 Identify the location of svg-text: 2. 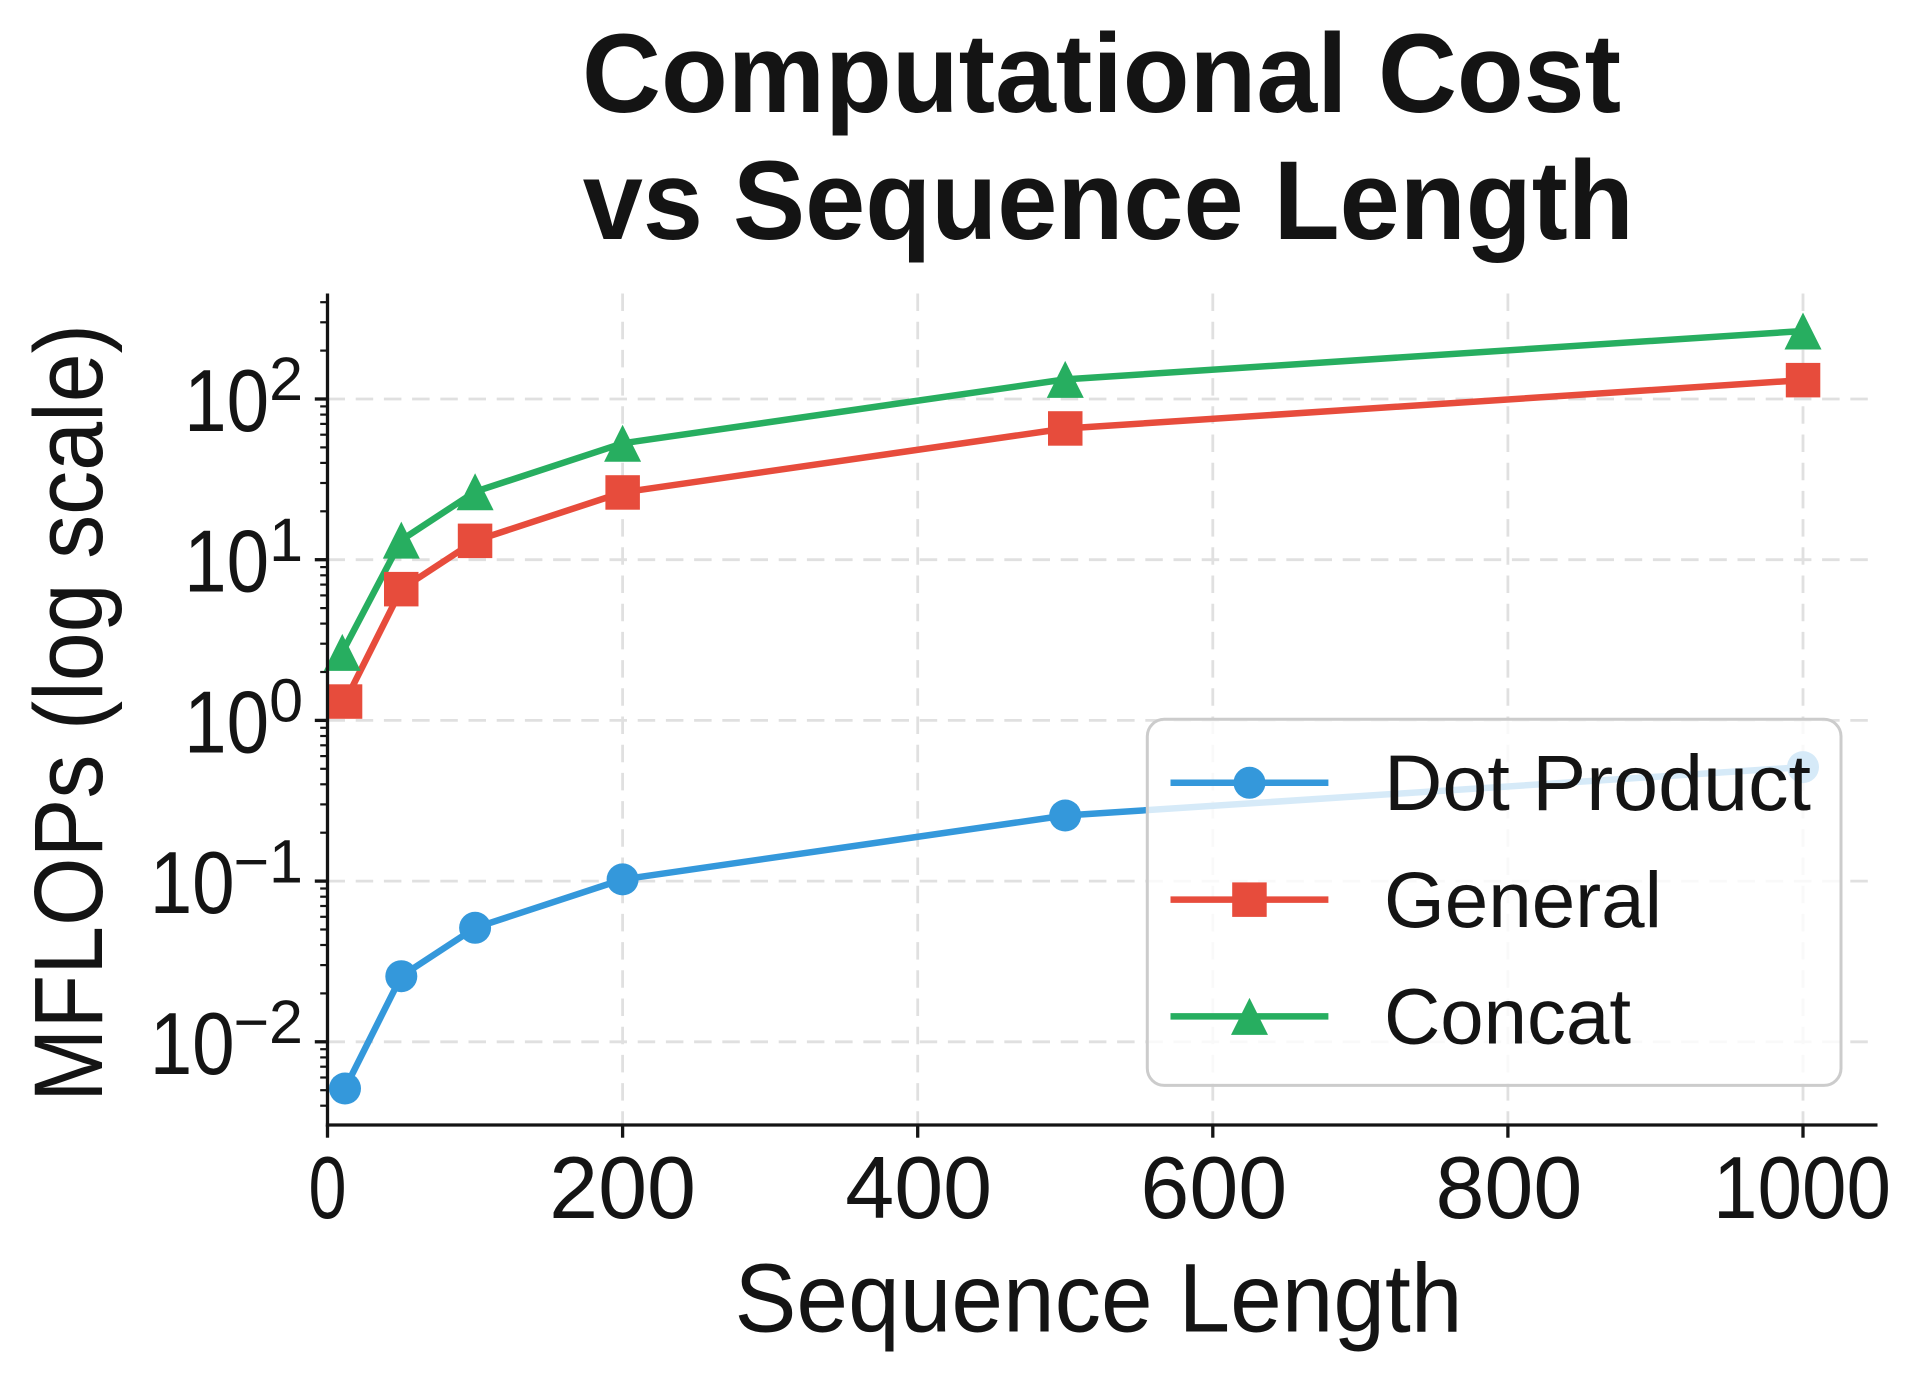
(286, 379).